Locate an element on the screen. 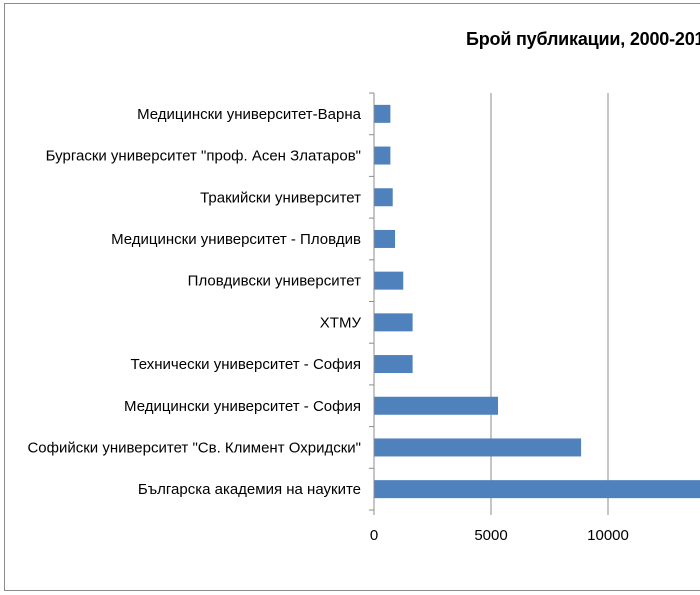  x-tick-label-1: 5000 is located at coordinates (490, 535).